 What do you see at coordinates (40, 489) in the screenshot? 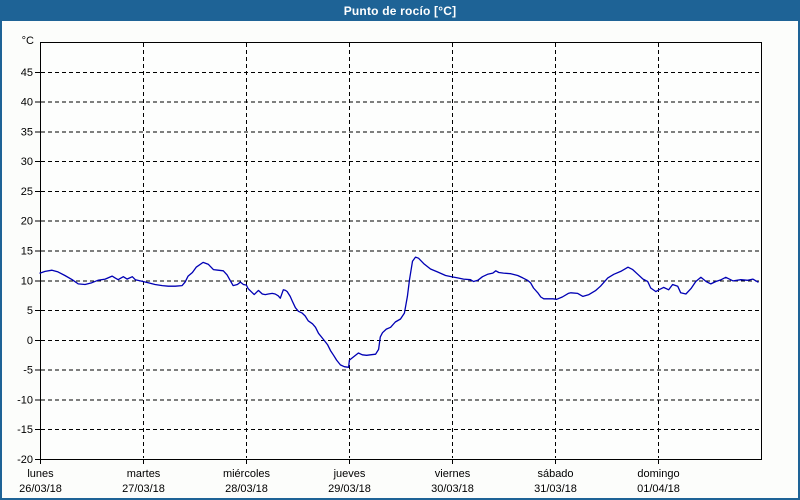
I see `x-date-label-lunes: 26/03/18` at bounding box center [40, 489].